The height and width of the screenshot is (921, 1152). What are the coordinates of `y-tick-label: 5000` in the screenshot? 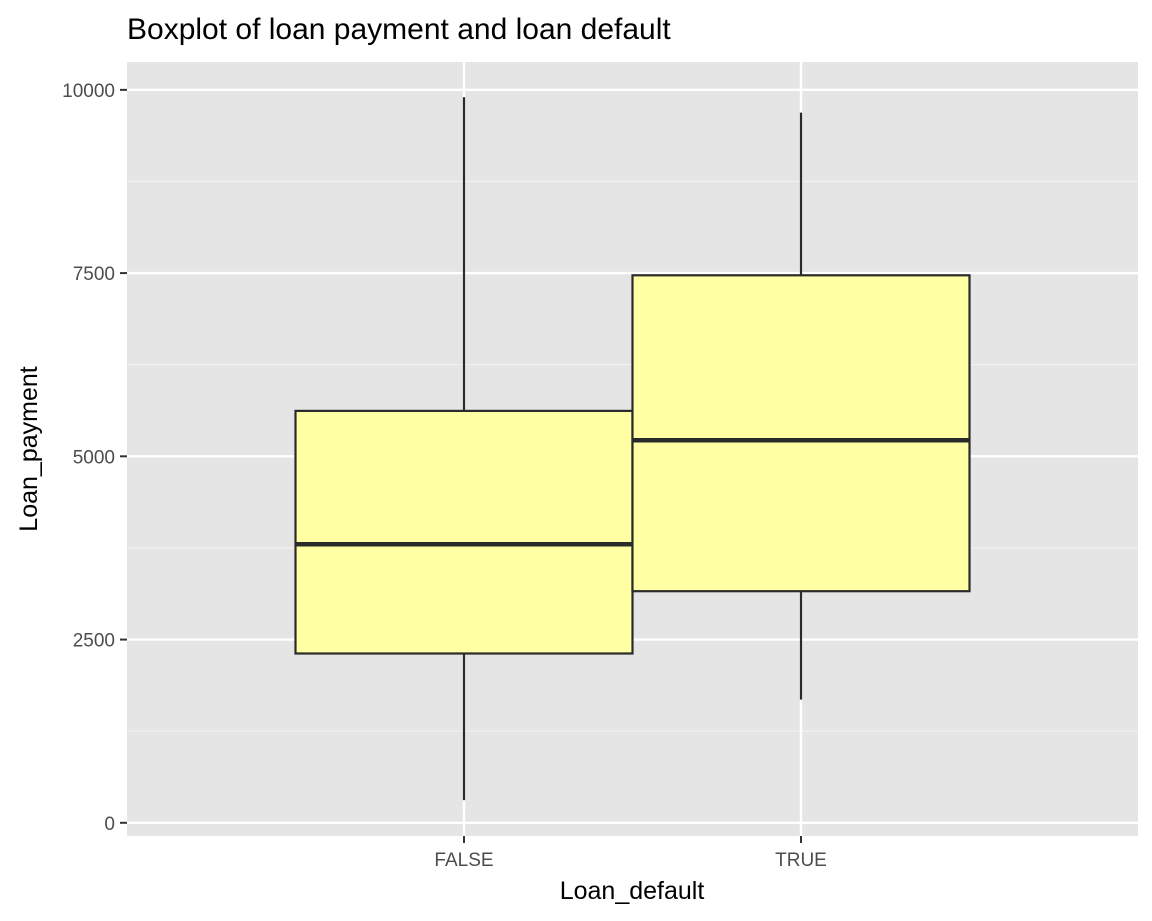 It's located at (94, 457).